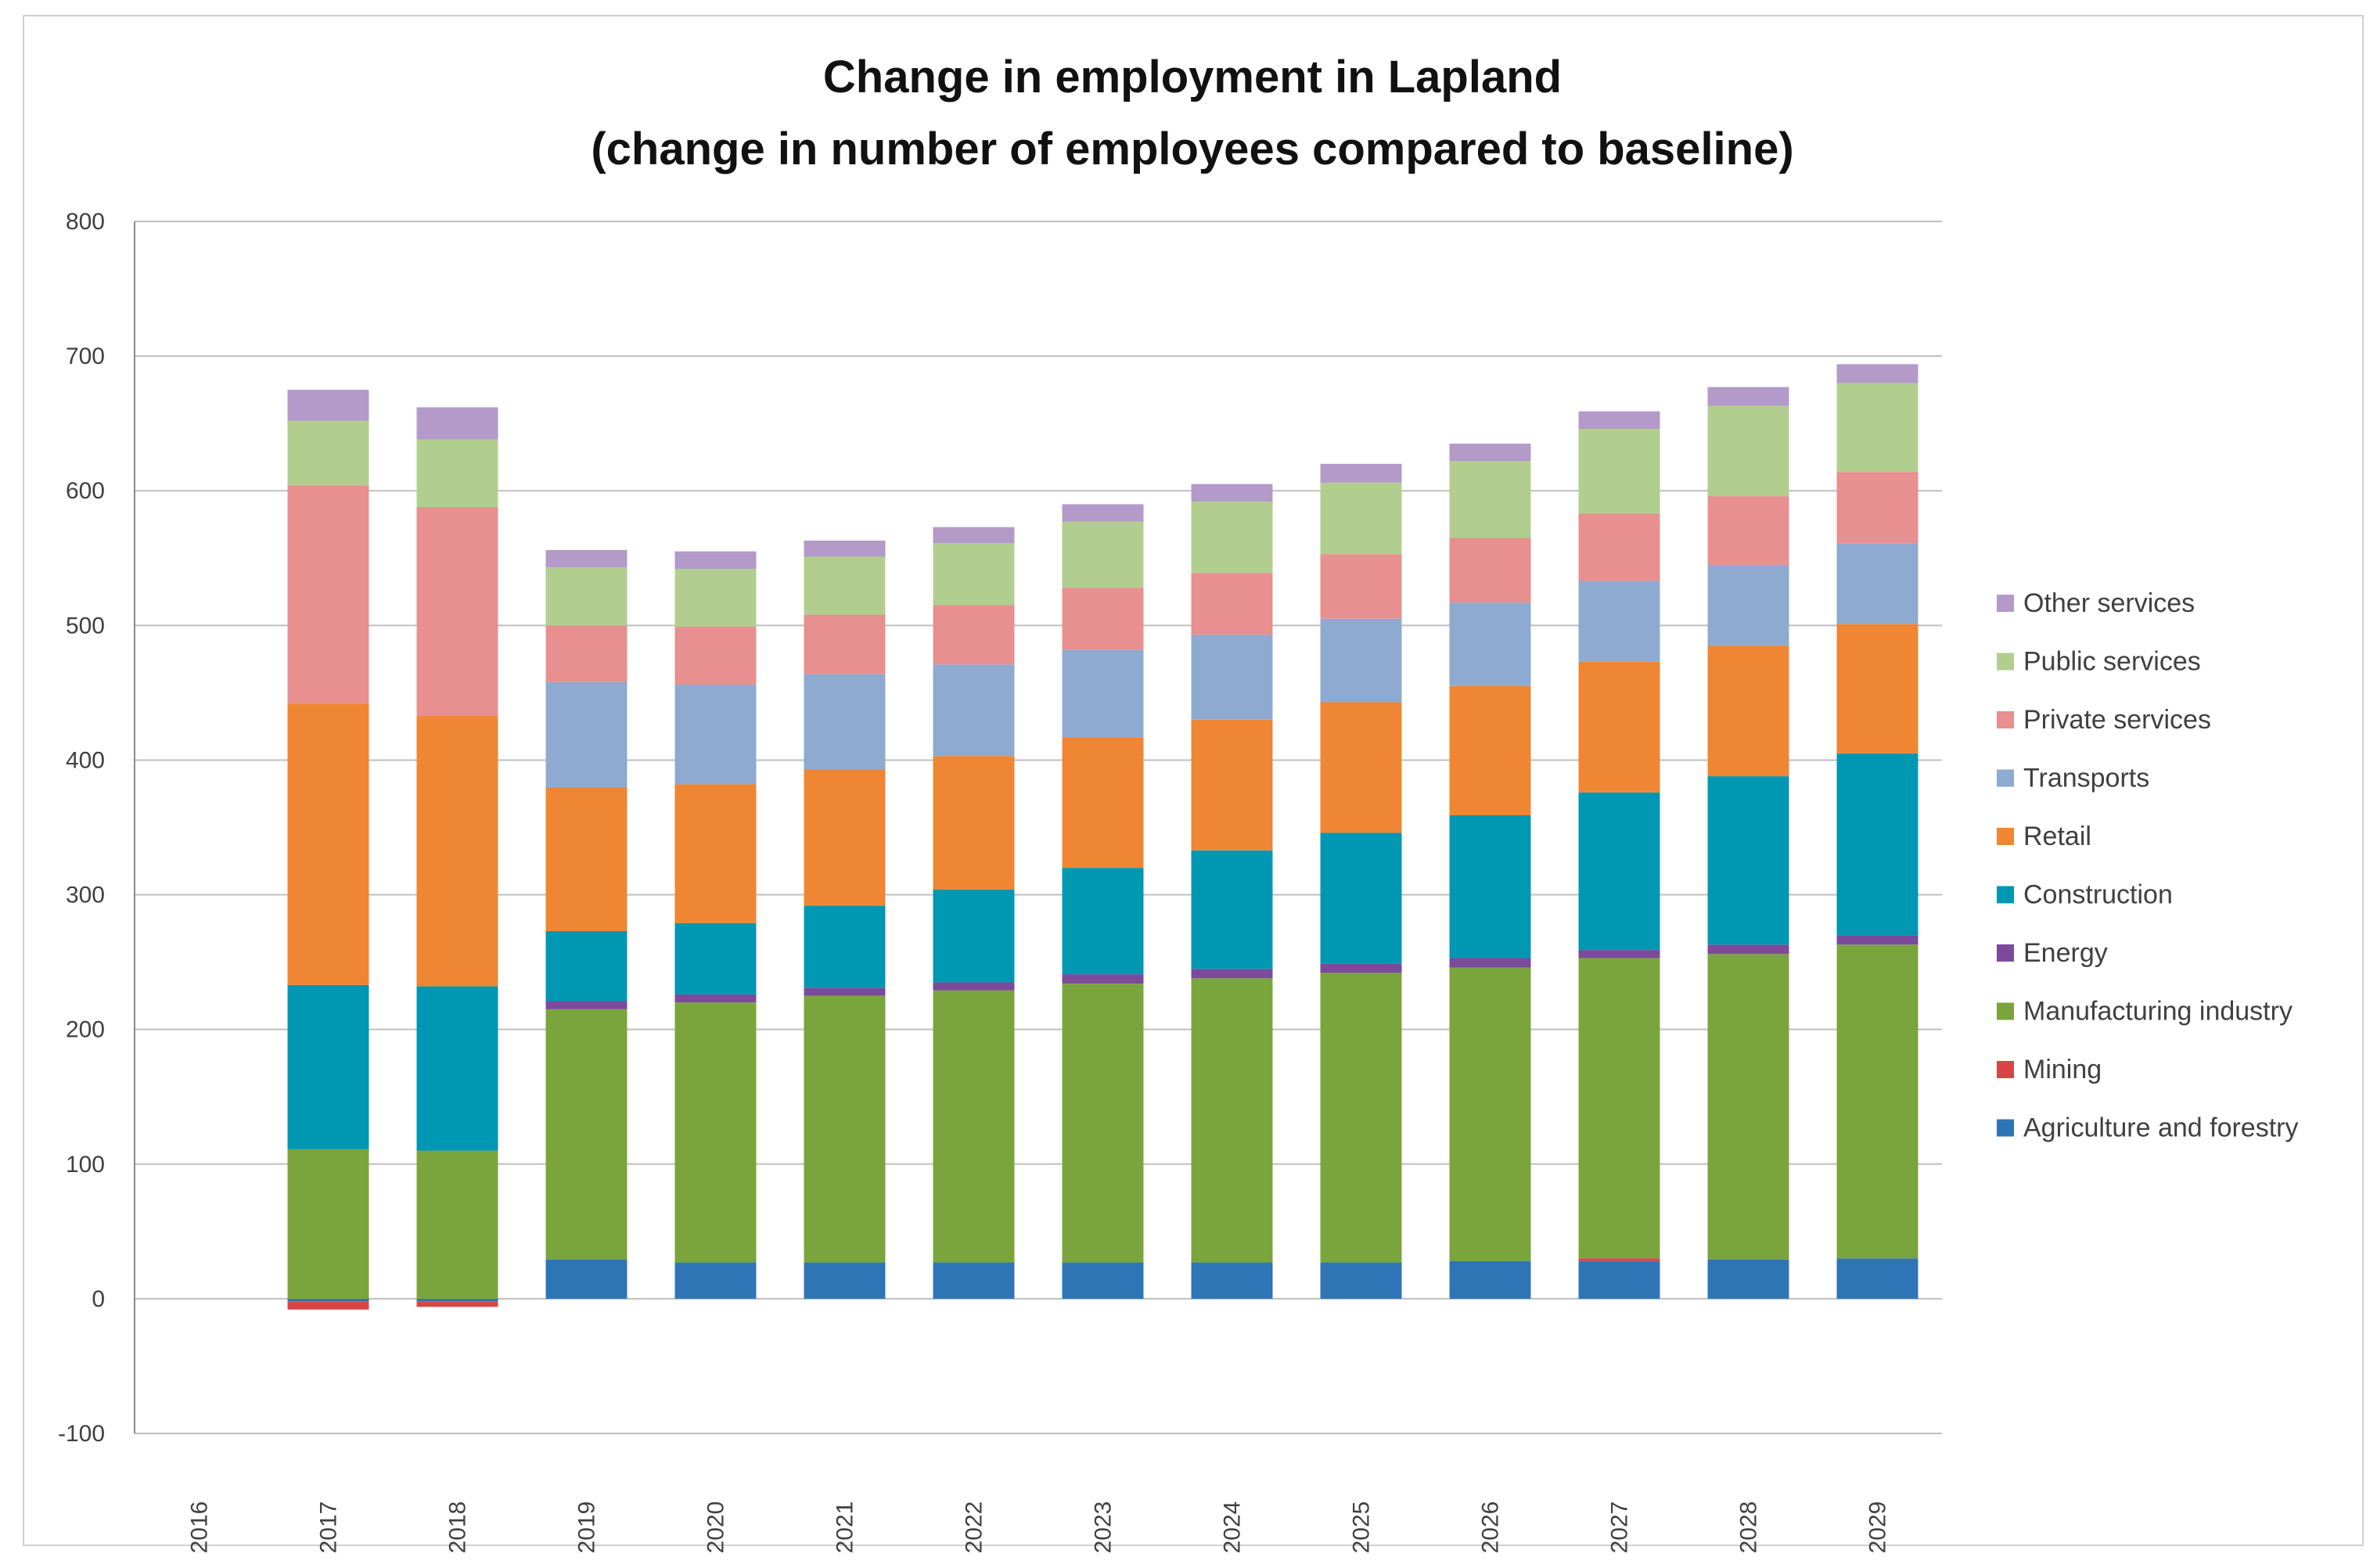  I want to click on bar-segment-other-services-2025, so click(1361, 473).